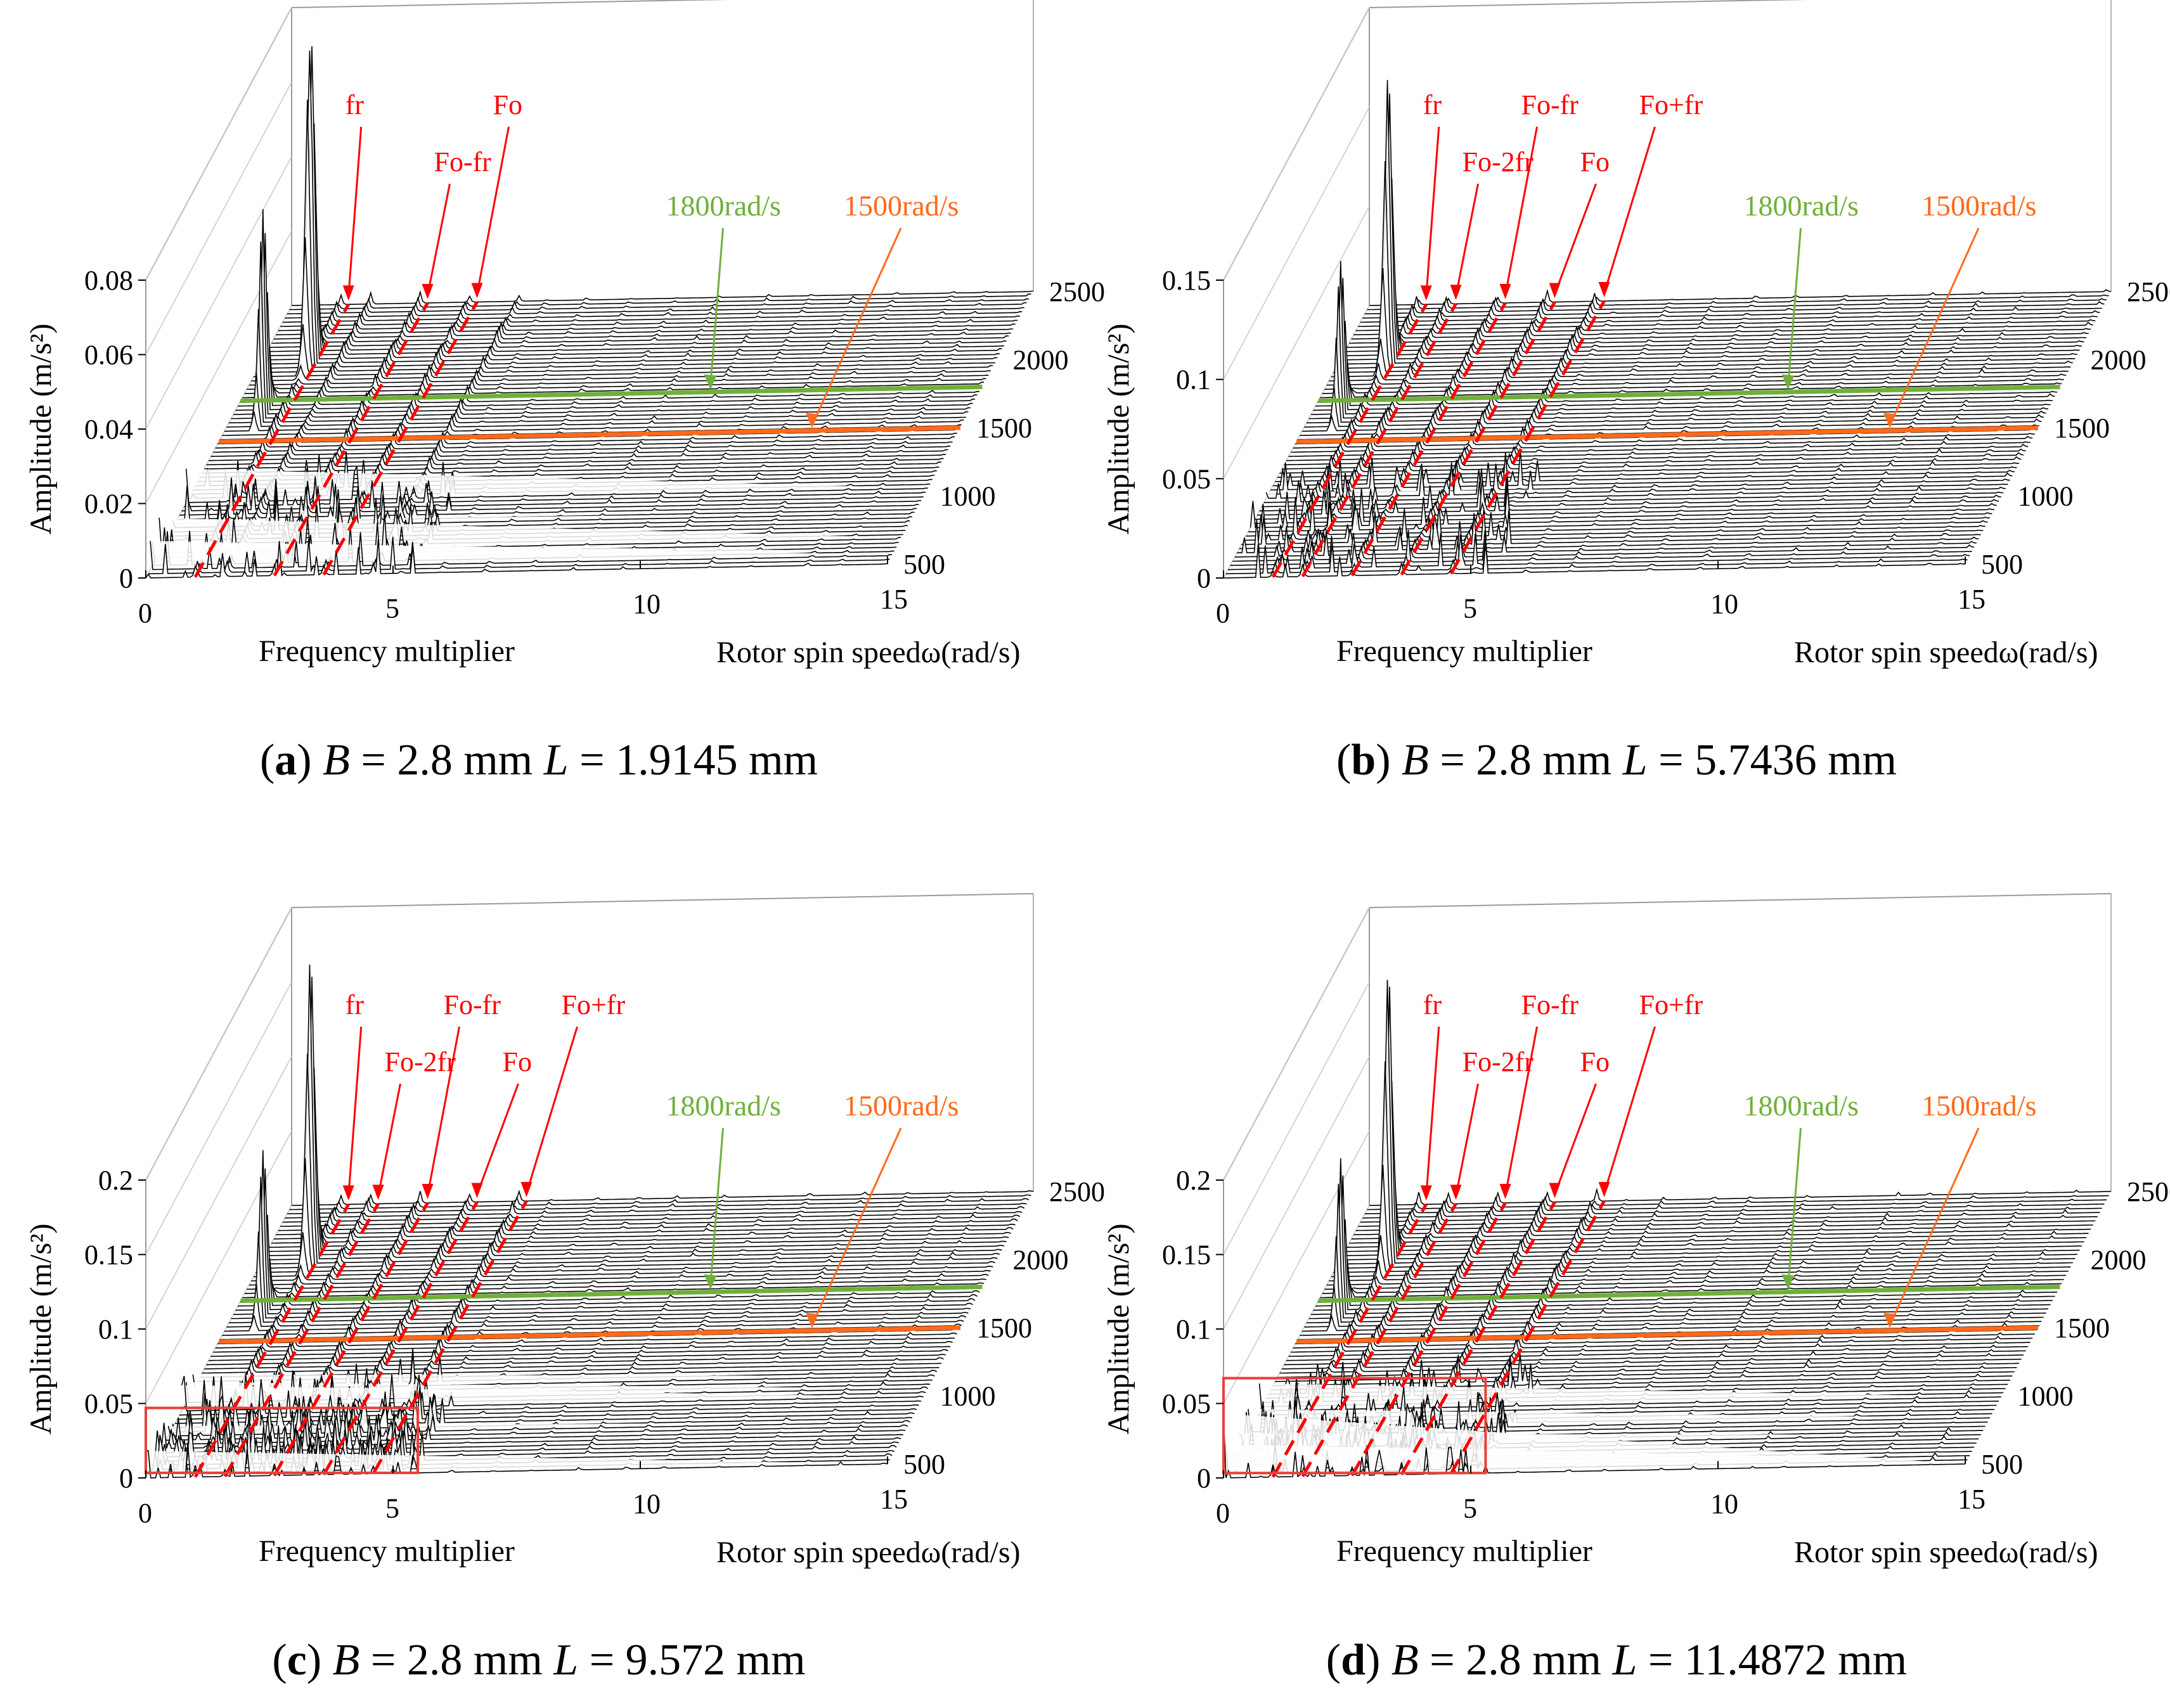  Describe the element at coordinates (297, 1660) in the screenshot. I see `caption-c-tag: c` at that location.